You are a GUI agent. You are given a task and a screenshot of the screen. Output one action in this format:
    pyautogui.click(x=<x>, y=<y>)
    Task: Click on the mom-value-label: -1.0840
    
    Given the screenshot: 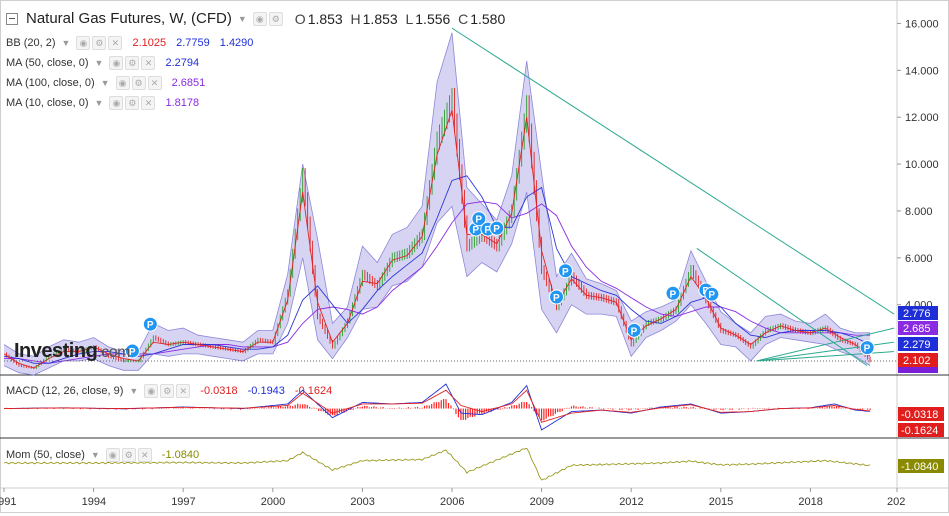 What is the action you would take?
    pyautogui.click(x=919, y=467)
    